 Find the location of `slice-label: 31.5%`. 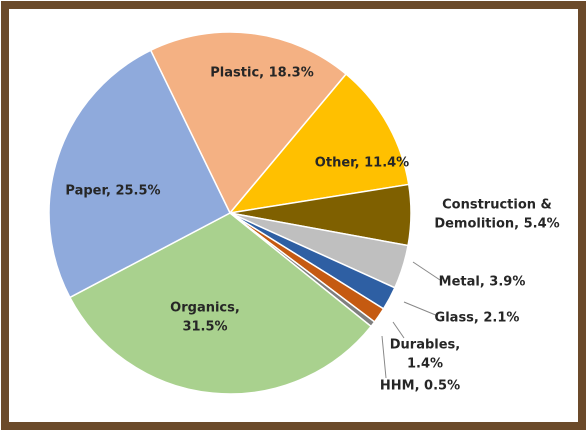

slice-label: 31.5% is located at coordinates (204, 327).